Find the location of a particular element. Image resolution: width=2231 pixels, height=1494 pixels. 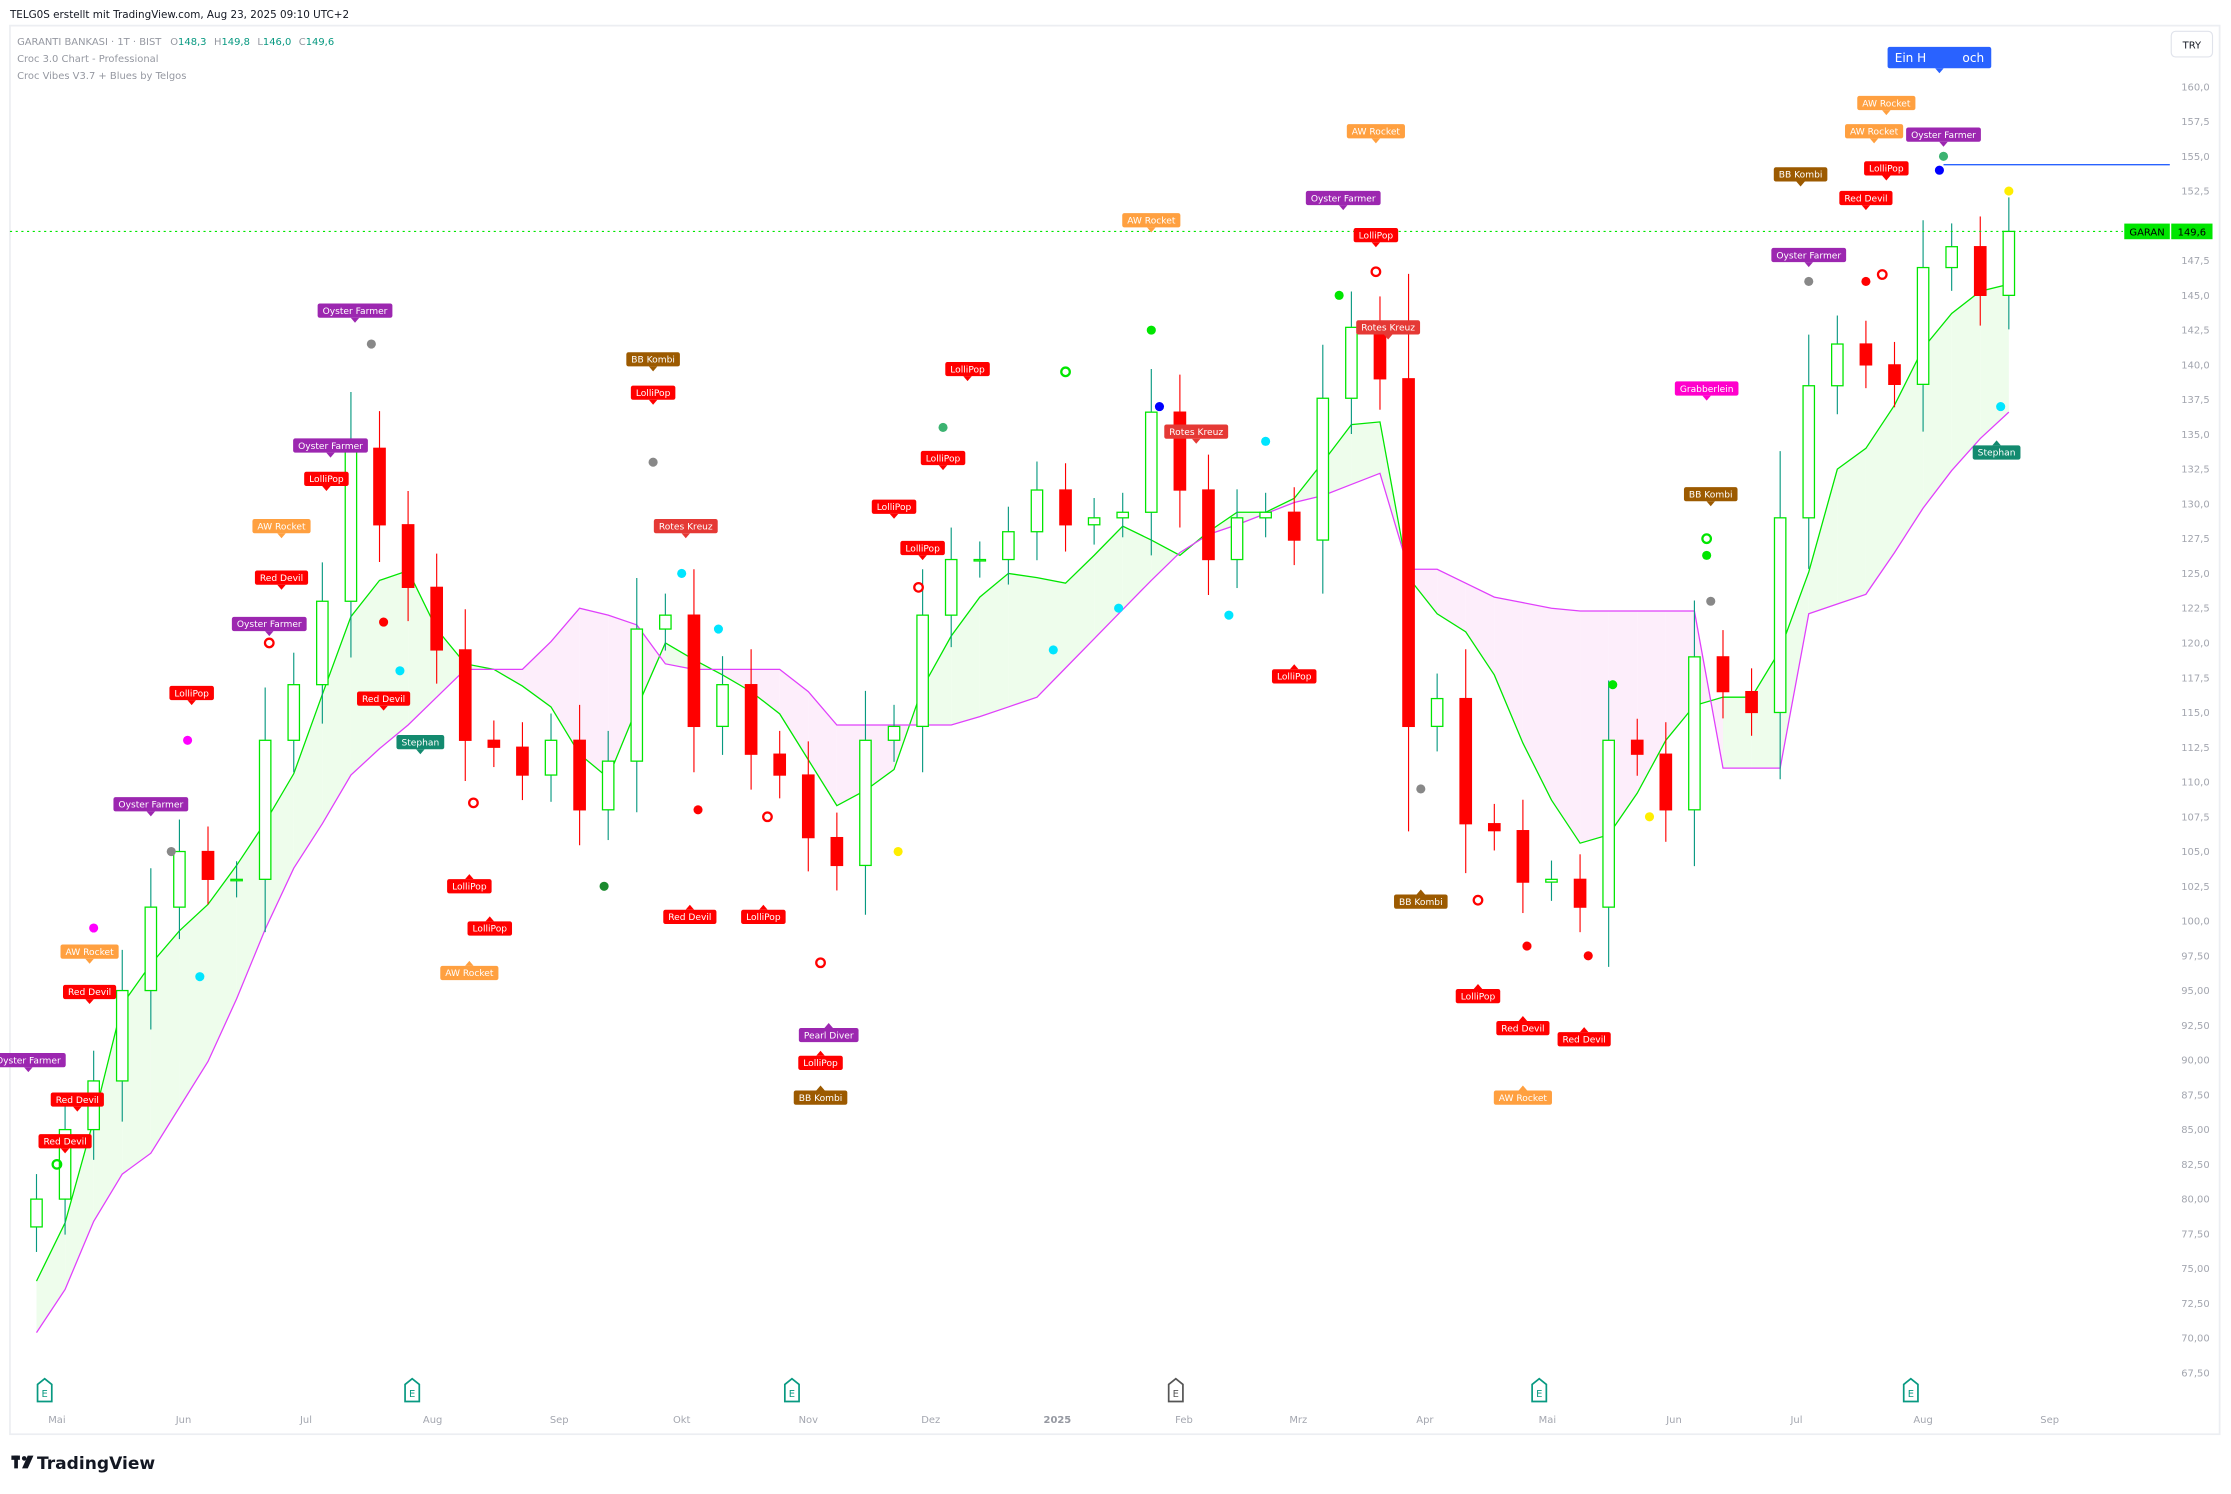

indicator-croc-vibes: Croc Vibes V3.7 + Blues by Telgos is located at coordinates (101, 76).